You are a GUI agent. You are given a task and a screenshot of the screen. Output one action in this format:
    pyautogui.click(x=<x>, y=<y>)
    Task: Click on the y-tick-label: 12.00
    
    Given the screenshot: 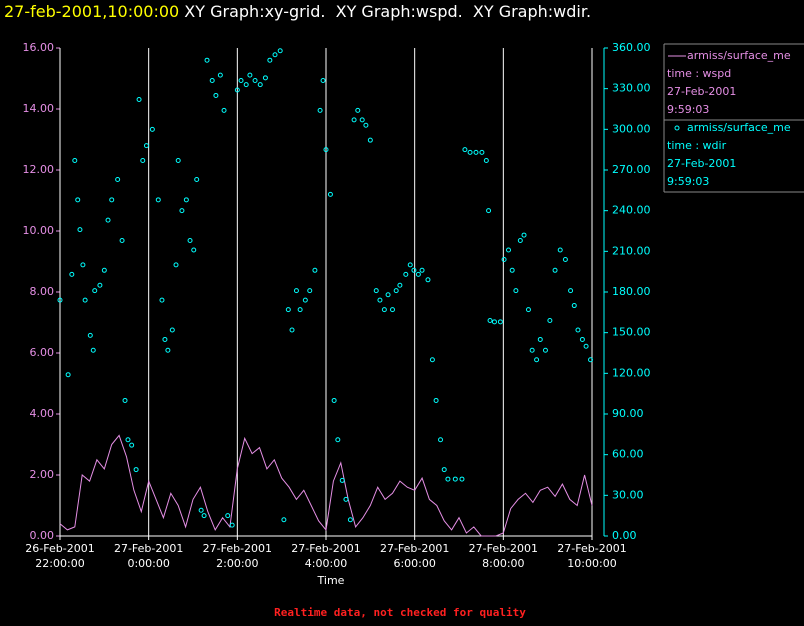 What is the action you would take?
    pyautogui.click(x=39, y=169)
    